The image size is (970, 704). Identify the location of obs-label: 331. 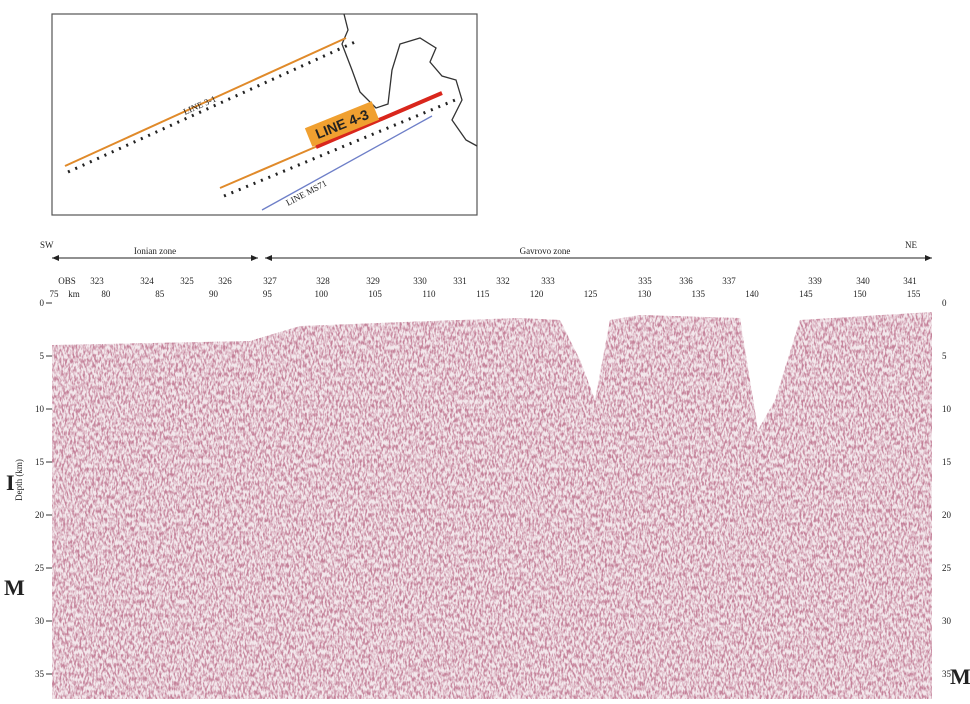
(460, 281).